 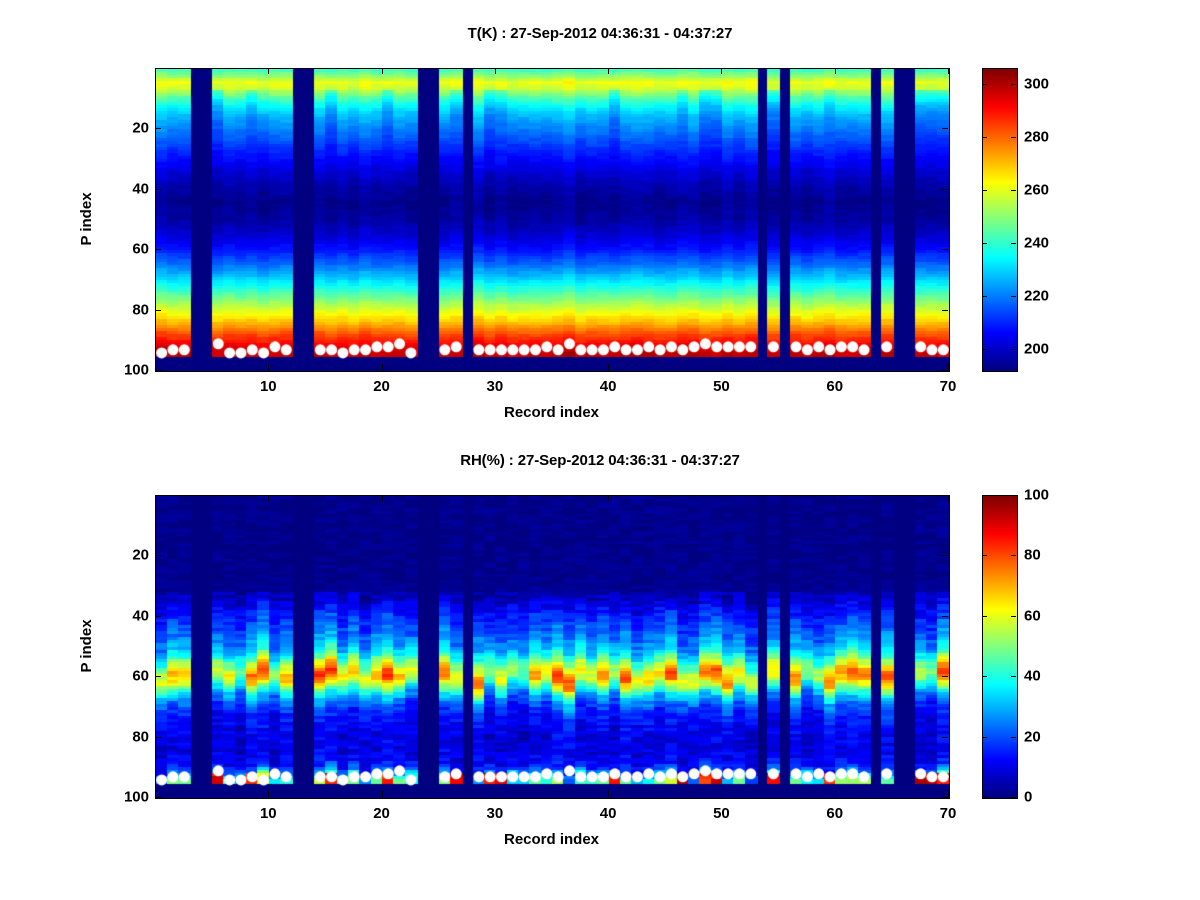 I want to click on colorbar-tick-label: 0, so click(x=1028, y=797).